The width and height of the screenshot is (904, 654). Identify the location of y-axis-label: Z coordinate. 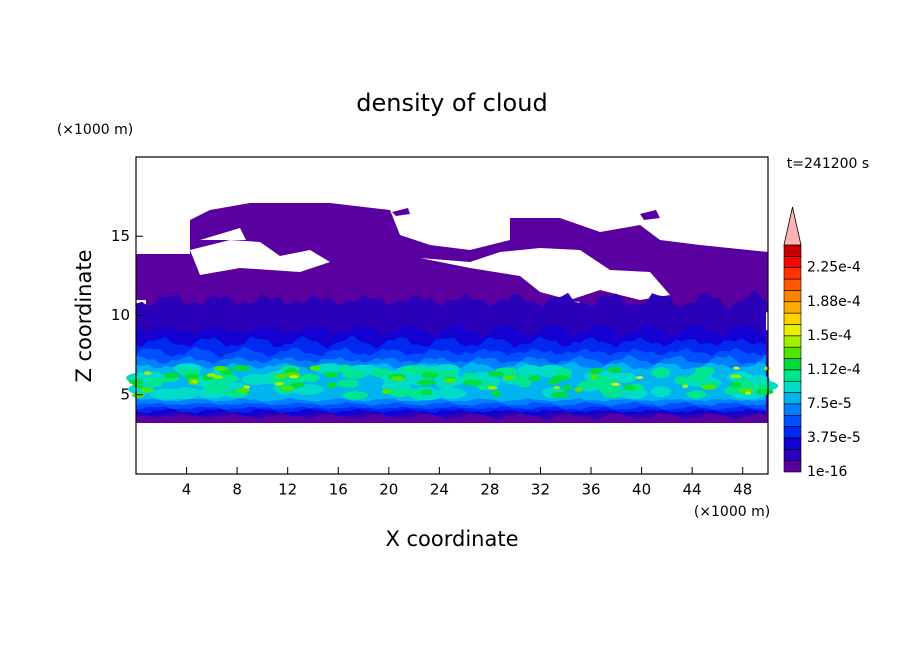
(84, 315).